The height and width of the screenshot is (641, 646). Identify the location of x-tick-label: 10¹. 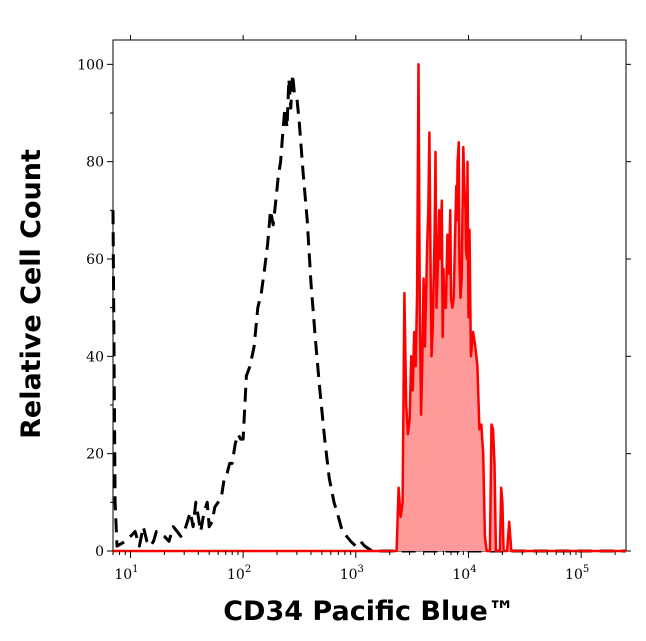
(126, 573).